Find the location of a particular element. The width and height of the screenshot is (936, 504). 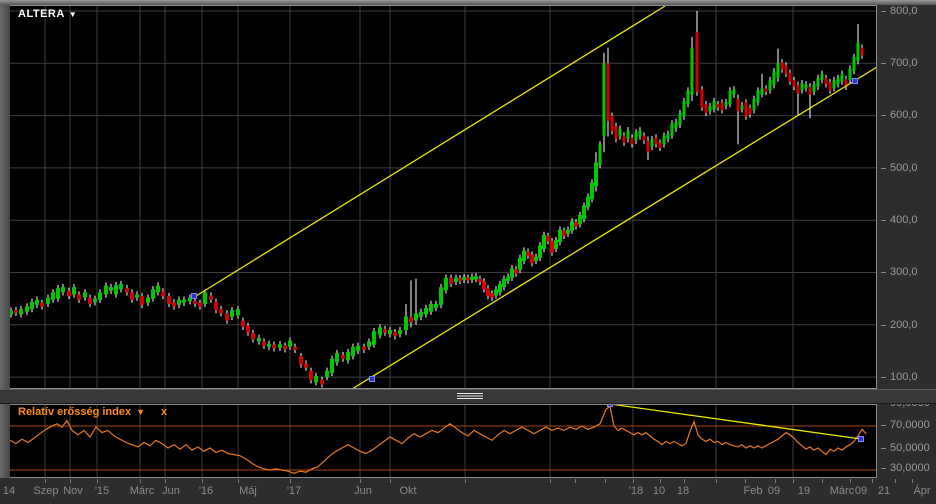

panel-splitter is located at coordinates (468, 396).